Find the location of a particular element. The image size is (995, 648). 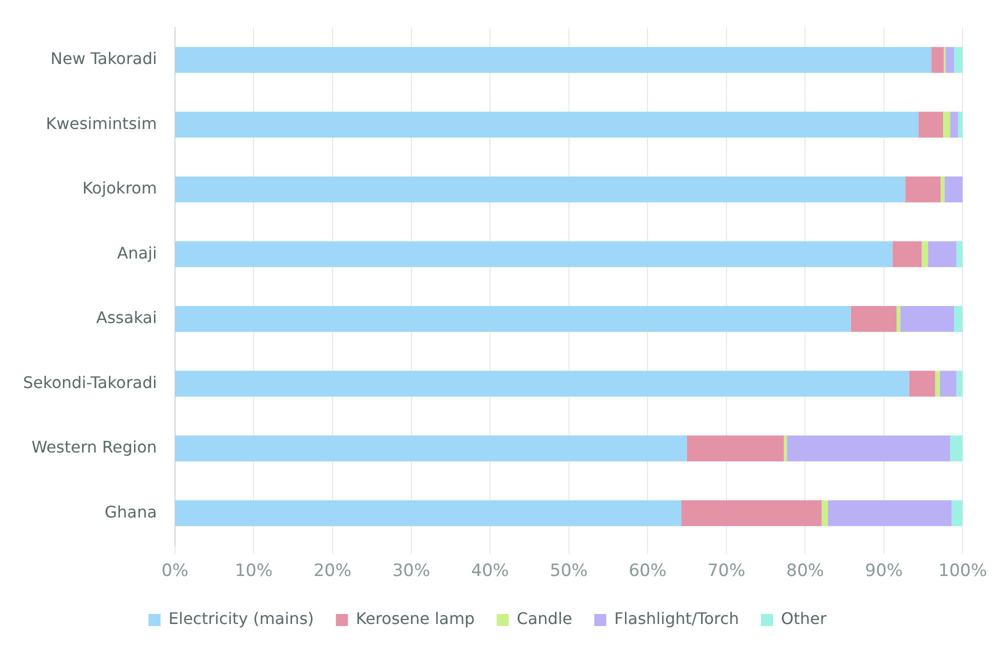

y-tick-label: Anaji is located at coordinates (137, 252).